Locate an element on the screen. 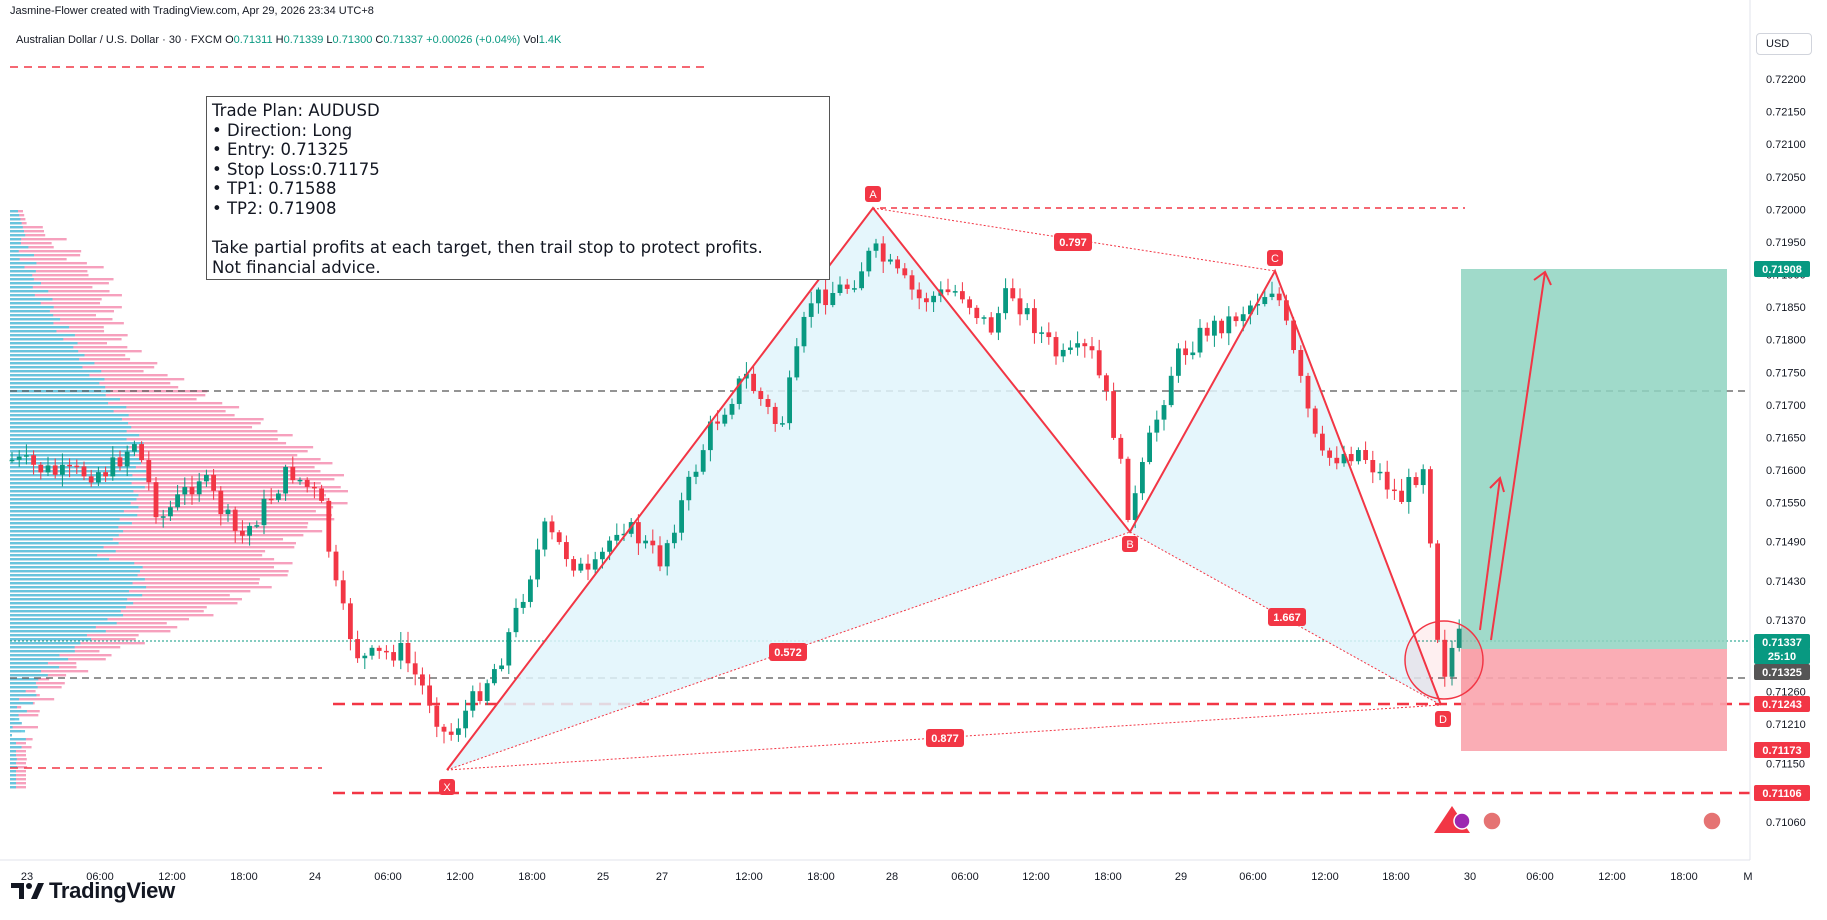  low-value: 0.71300 is located at coordinates (352, 40).